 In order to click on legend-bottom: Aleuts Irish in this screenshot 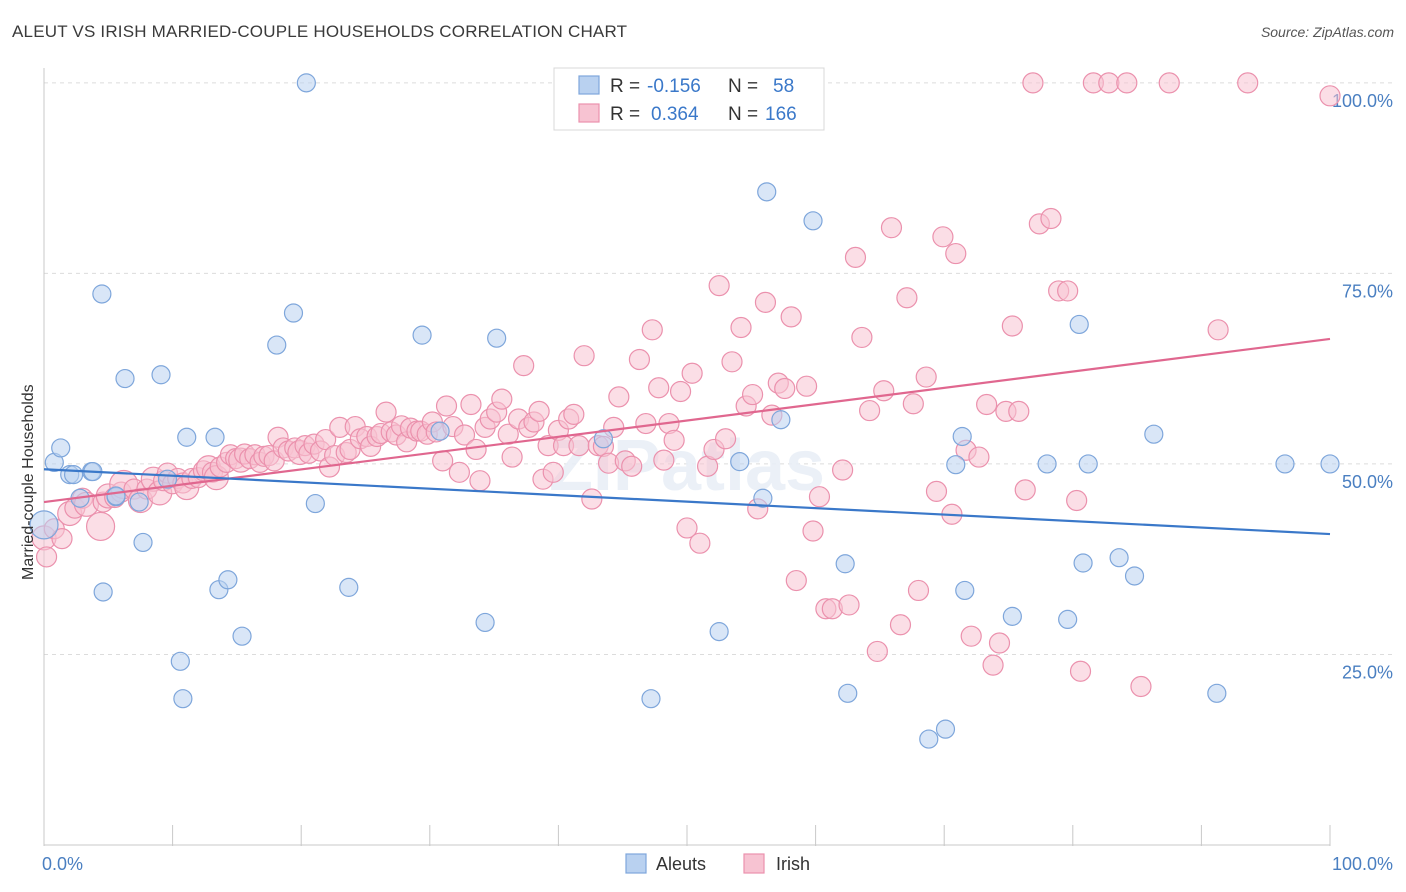, I will do `click(717, 863)`.